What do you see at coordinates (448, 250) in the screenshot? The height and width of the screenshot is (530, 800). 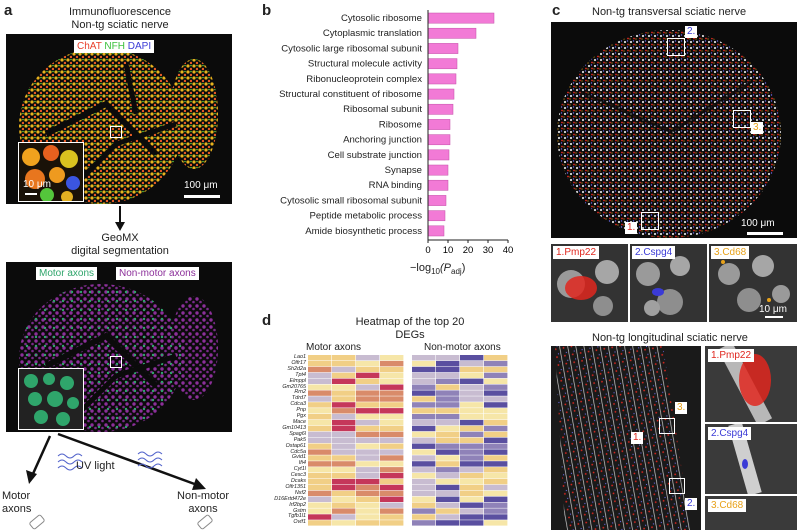 I see `x-tick-label: 10` at bounding box center [448, 250].